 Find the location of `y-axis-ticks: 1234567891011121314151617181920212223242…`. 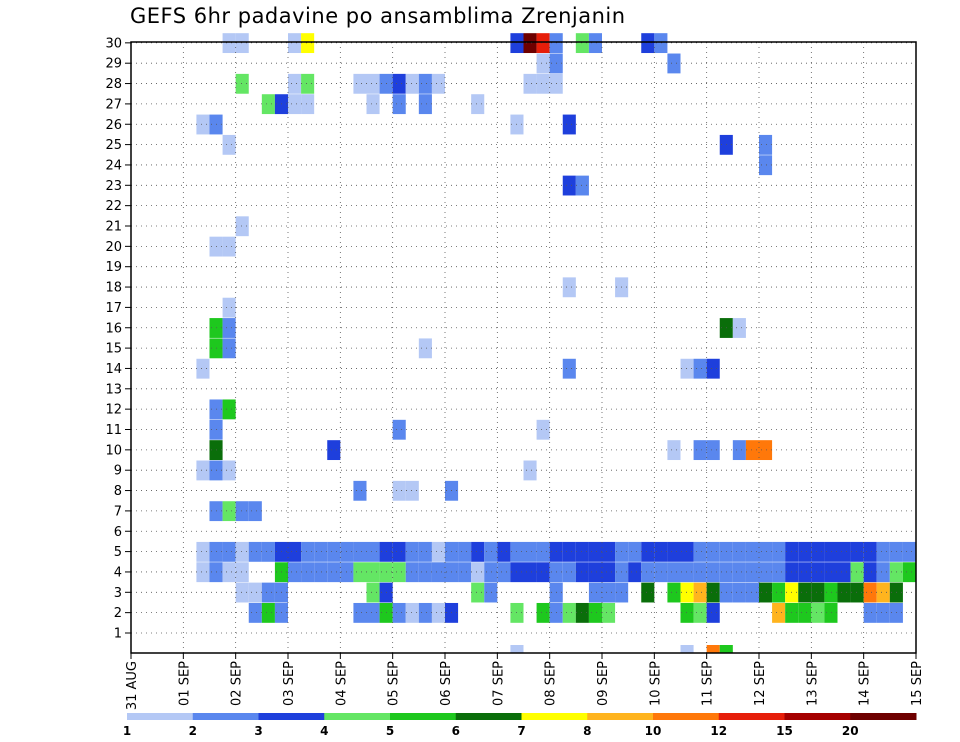

y-axis-ticks: 1234567891011121314151617181920212223242… is located at coordinates (118, 339).